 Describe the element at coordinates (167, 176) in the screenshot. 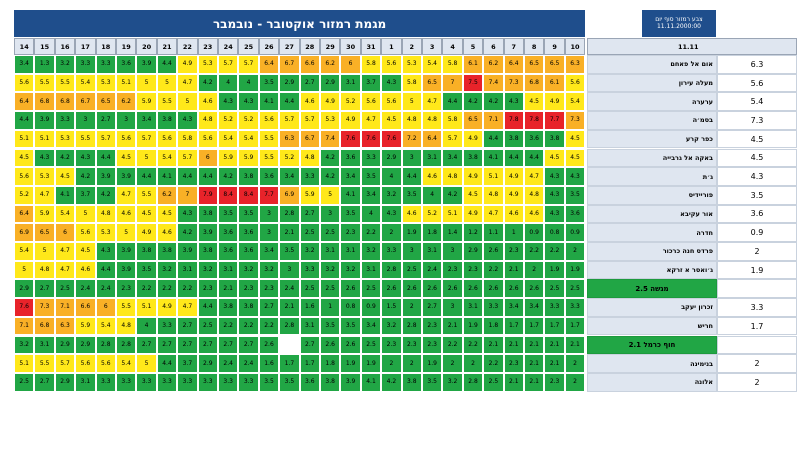

I see `heatmap-cell: 4.1` at that location.